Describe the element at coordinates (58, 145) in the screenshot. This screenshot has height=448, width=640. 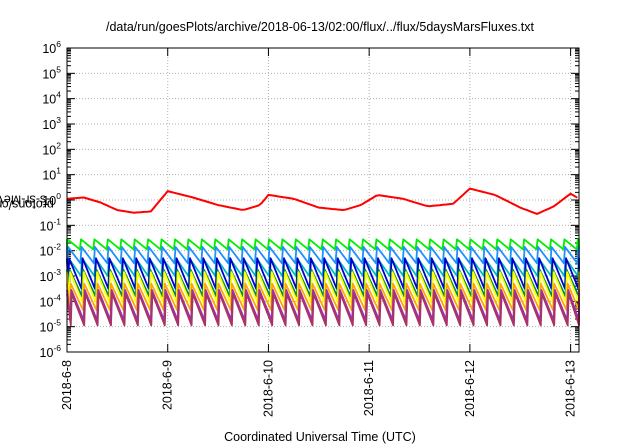
I see `y-tick-exponent: 2` at that location.